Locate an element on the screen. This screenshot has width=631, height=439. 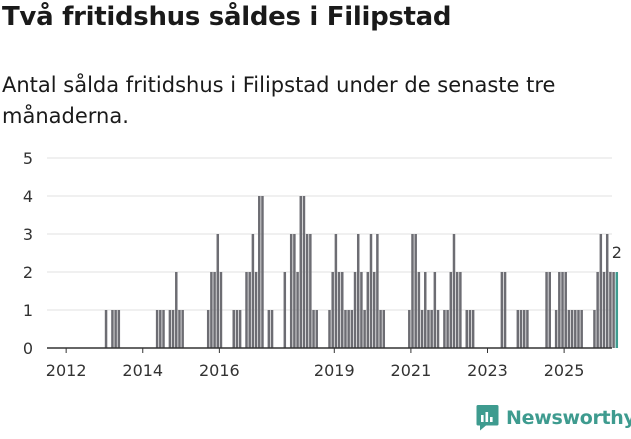
newsworthy-logo: Newsworthy is located at coordinates (553, 417).